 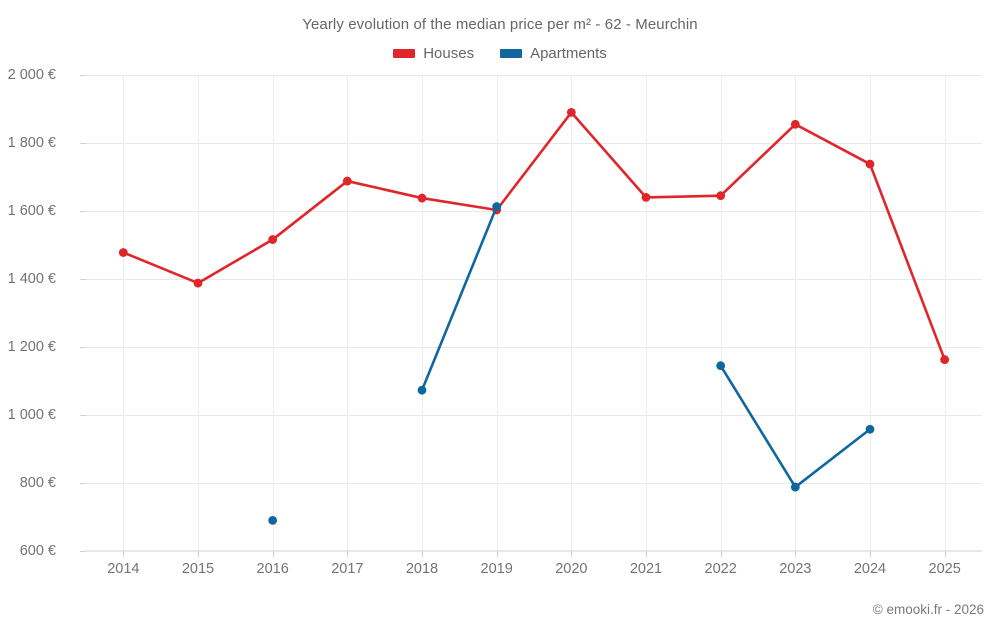 What do you see at coordinates (31, 415) in the screenshot?
I see `y-axis-tick-label: 1 000 €` at bounding box center [31, 415].